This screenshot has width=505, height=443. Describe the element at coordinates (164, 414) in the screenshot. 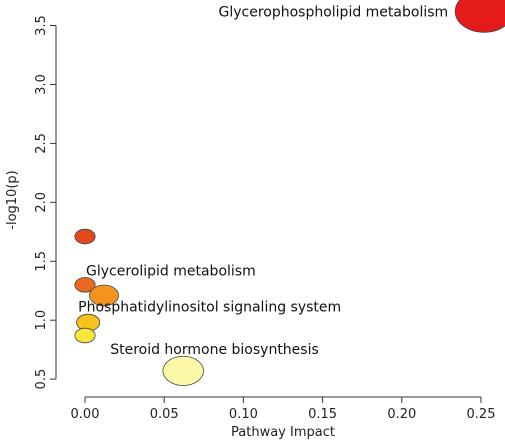

I see `x-tick-label: 0.05` at that location.